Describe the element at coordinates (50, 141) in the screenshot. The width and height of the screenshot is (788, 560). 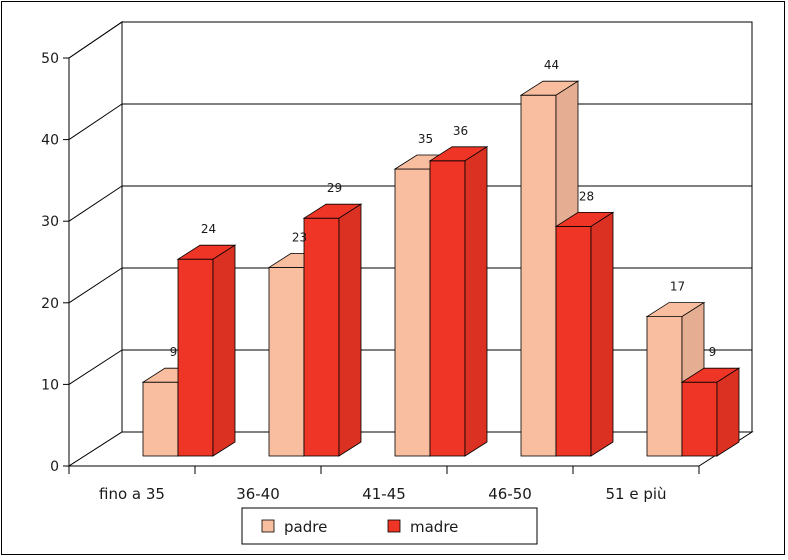
I see `y-tick-label: 40` at that location.